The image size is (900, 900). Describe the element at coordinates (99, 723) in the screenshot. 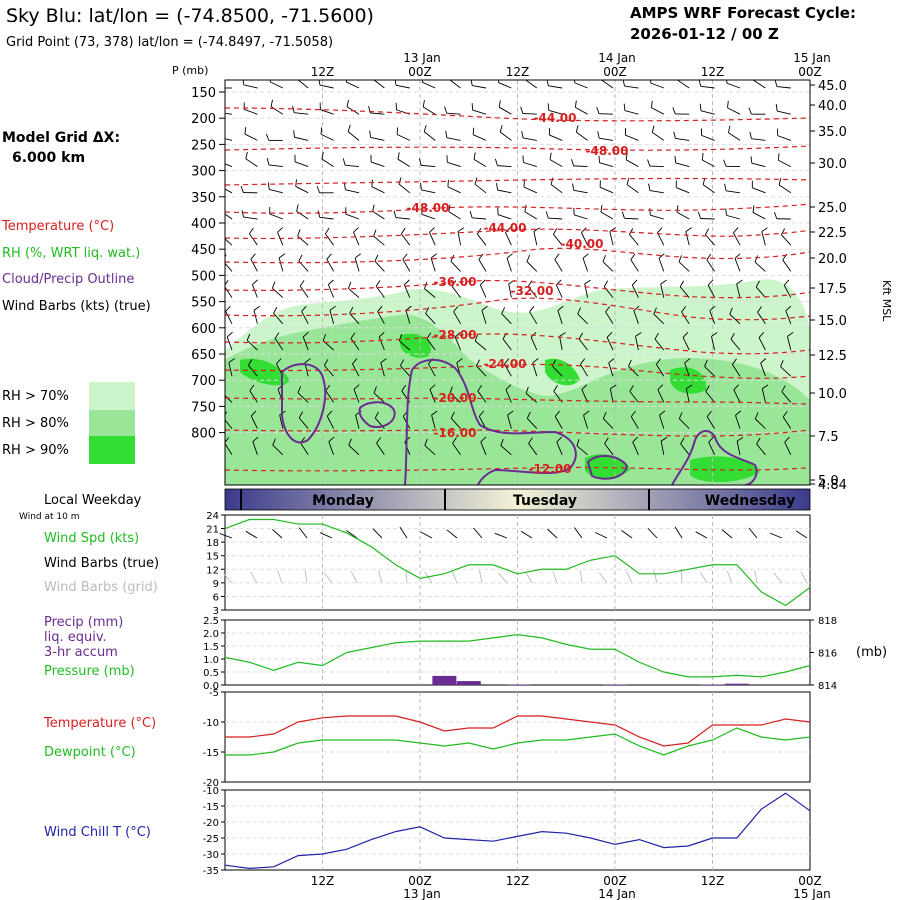

I see `legend-temperature-surface: Temperature (°C)` at that location.